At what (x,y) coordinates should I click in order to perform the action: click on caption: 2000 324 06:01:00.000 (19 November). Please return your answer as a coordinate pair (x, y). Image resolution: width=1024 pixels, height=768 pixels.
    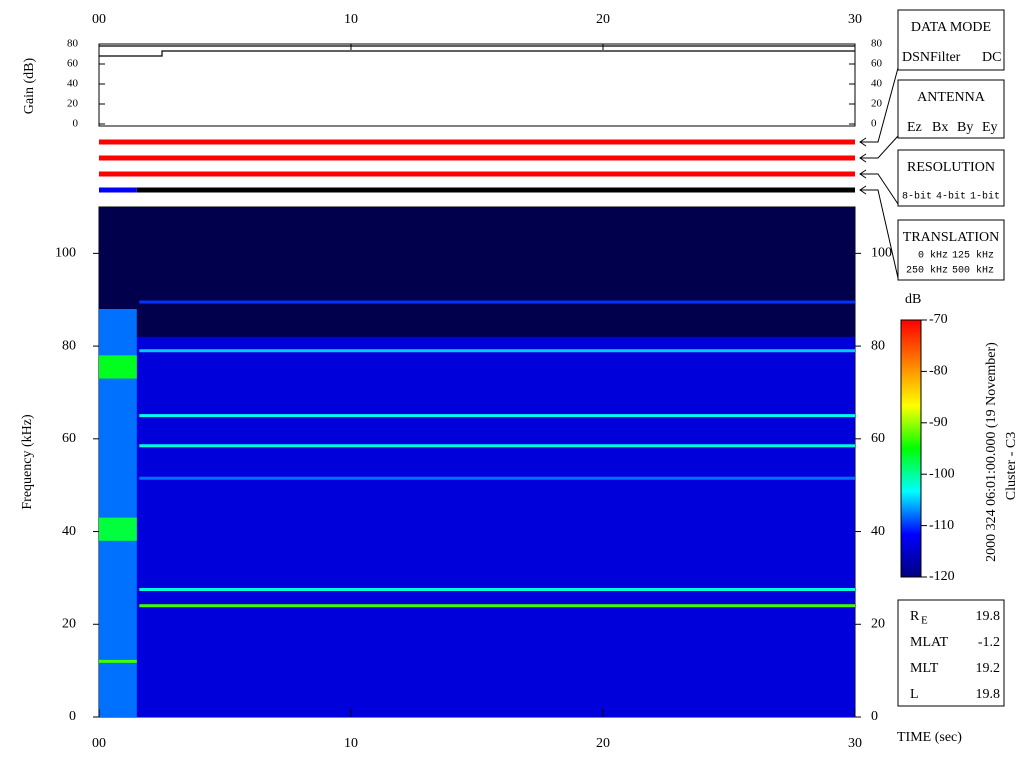
    Looking at the image, I should click on (991, 452).